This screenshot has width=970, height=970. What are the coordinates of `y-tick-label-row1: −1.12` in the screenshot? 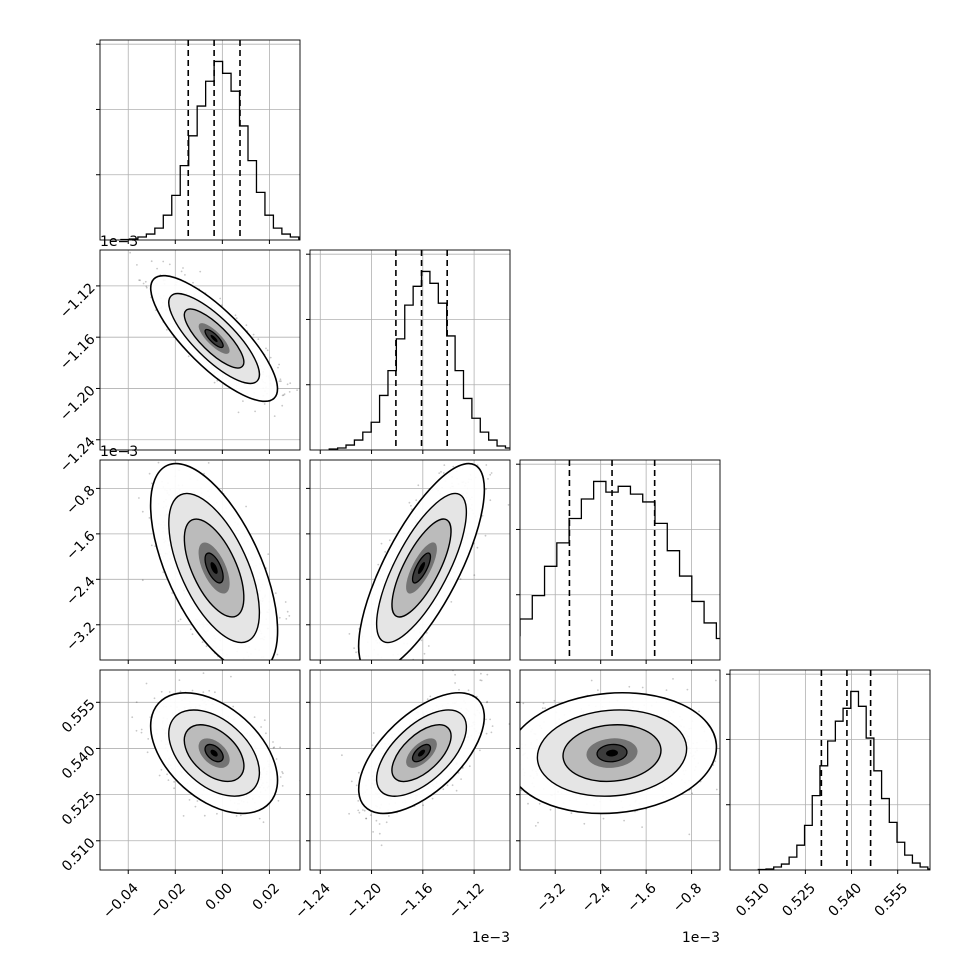 It's located at (78, 301).